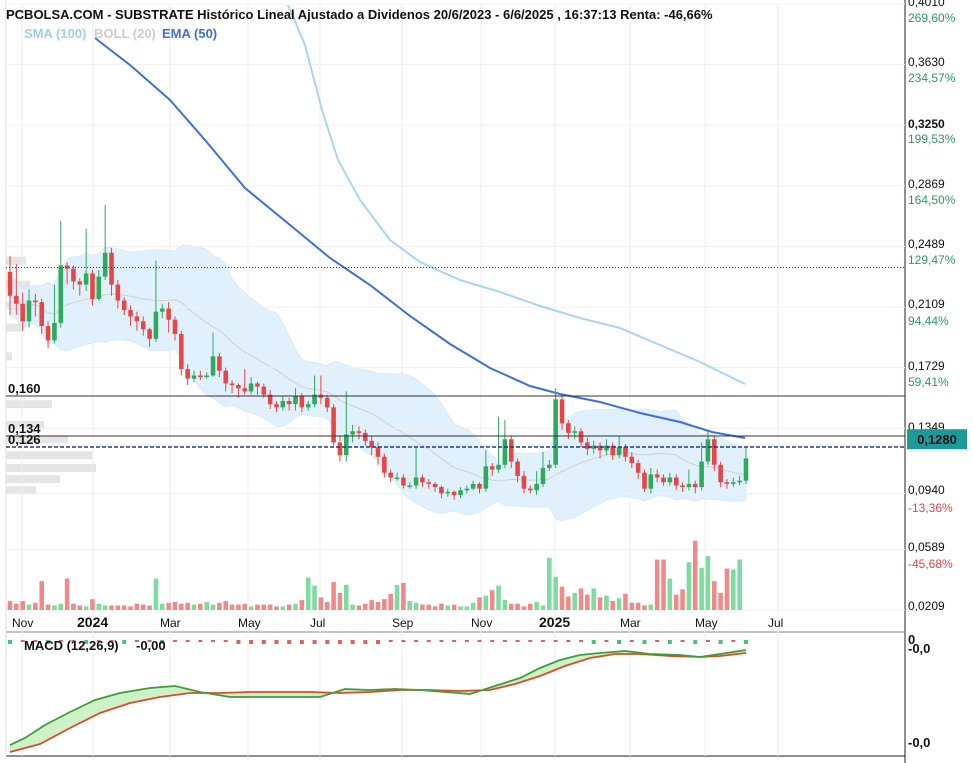  What do you see at coordinates (374, 575) in the screenshot?
I see `volume-bars` at bounding box center [374, 575].